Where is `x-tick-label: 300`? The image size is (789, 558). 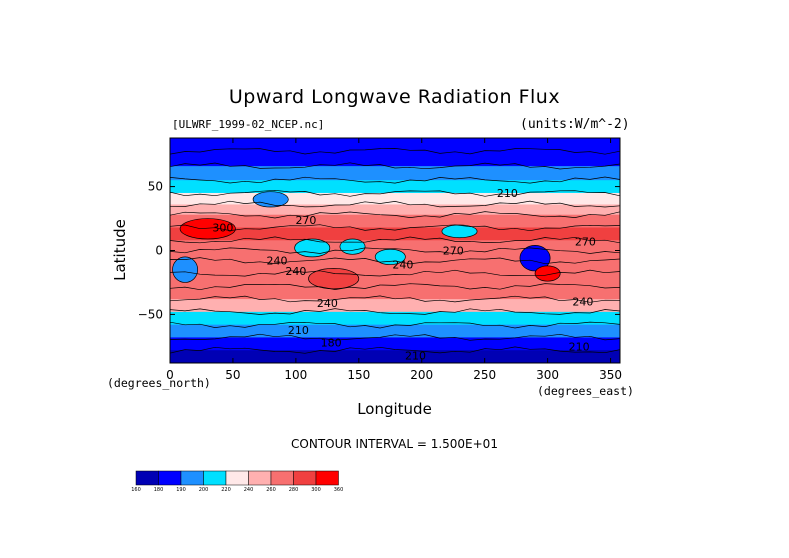
x-tick-label: 300 is located at coordinates (547, 375).